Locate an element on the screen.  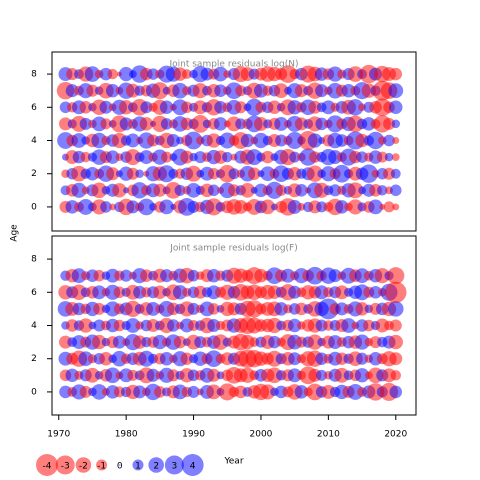
legend-label: 2 is located at coordinates (156, 467).